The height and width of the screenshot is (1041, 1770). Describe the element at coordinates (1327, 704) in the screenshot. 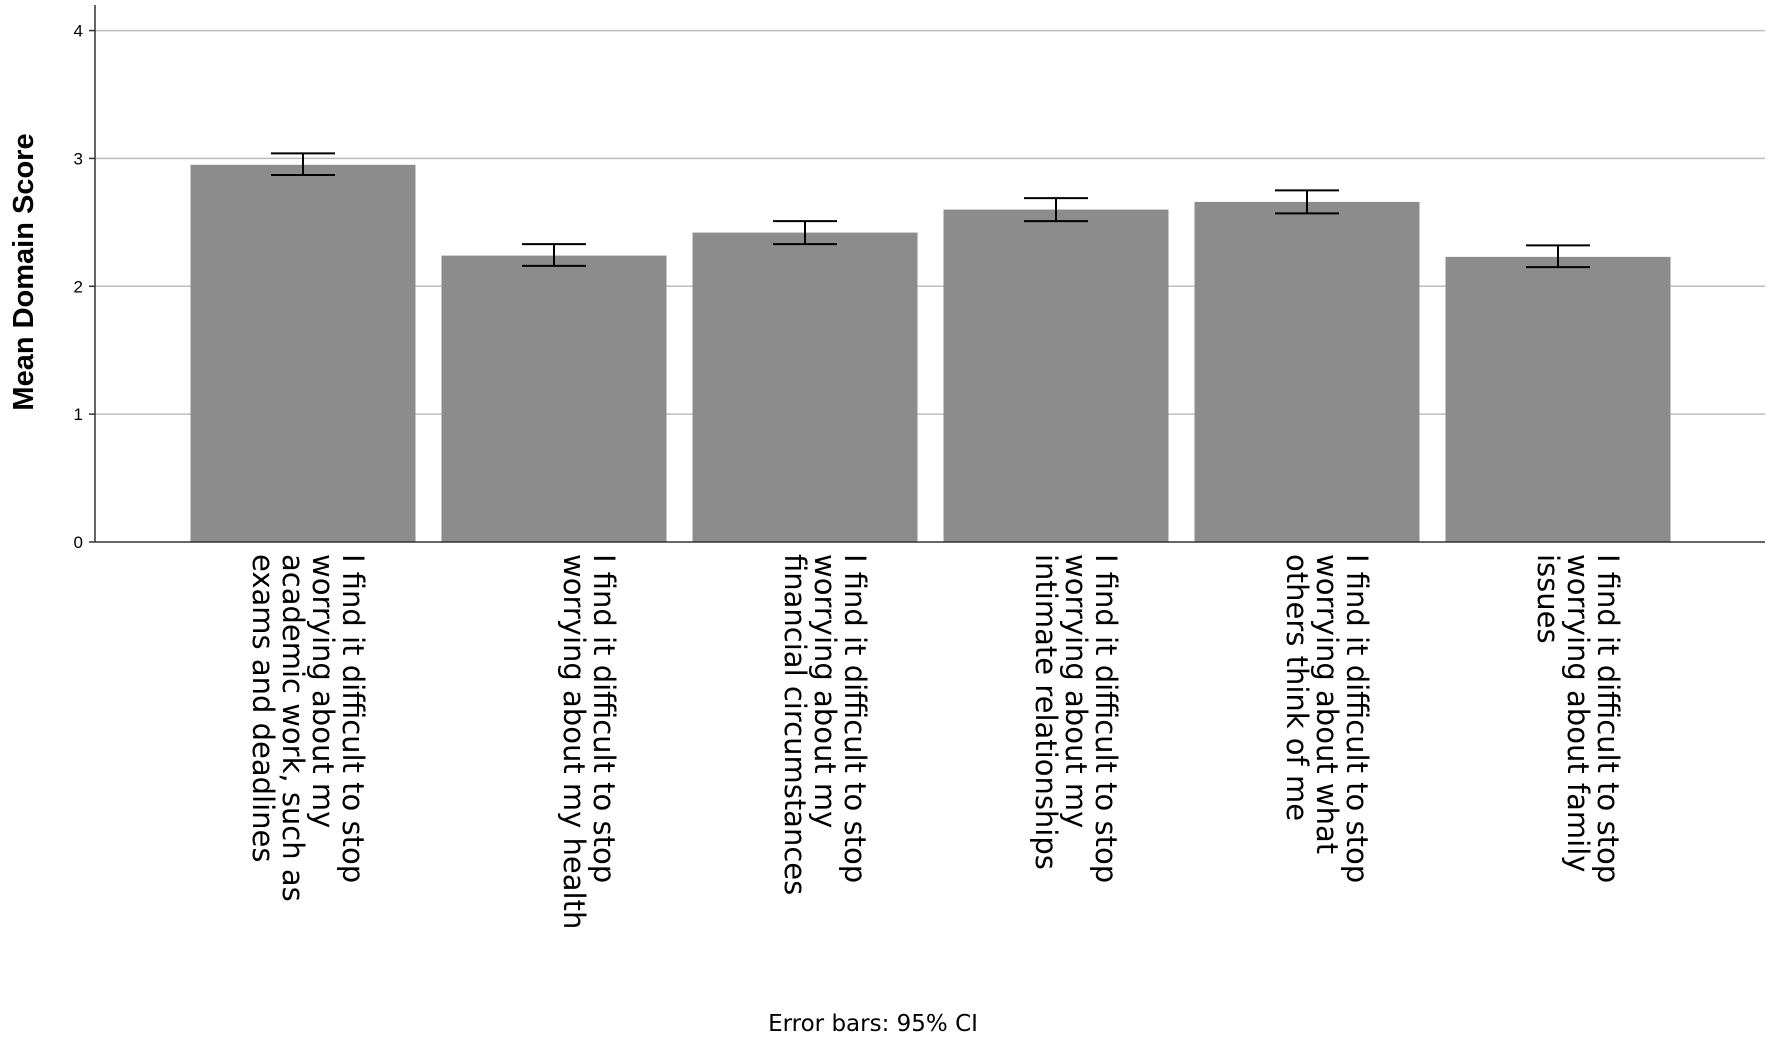

I see `category-label-line: worrying about what` at that location.